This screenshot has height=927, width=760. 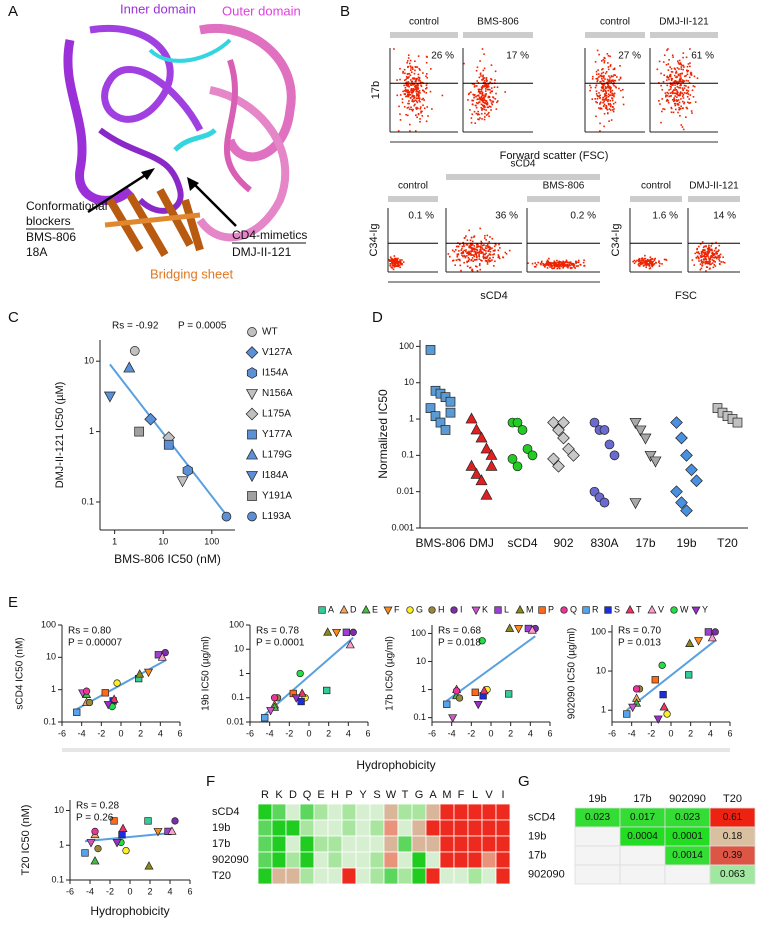 What do you see at coordinates (733, 836) in the screenshot?
I see `cell-value: 0.18` at bounding box center [733, 836].